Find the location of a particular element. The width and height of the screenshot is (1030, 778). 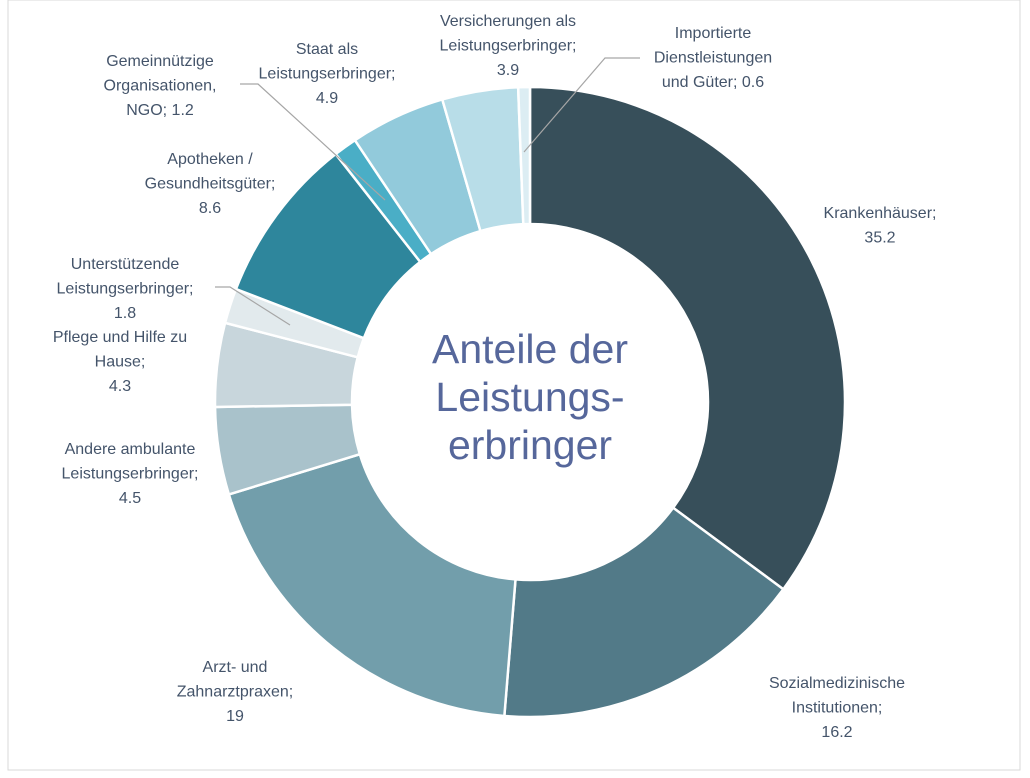

data-label: Zahnarztpraxen; is located at coordinates (235, 692).